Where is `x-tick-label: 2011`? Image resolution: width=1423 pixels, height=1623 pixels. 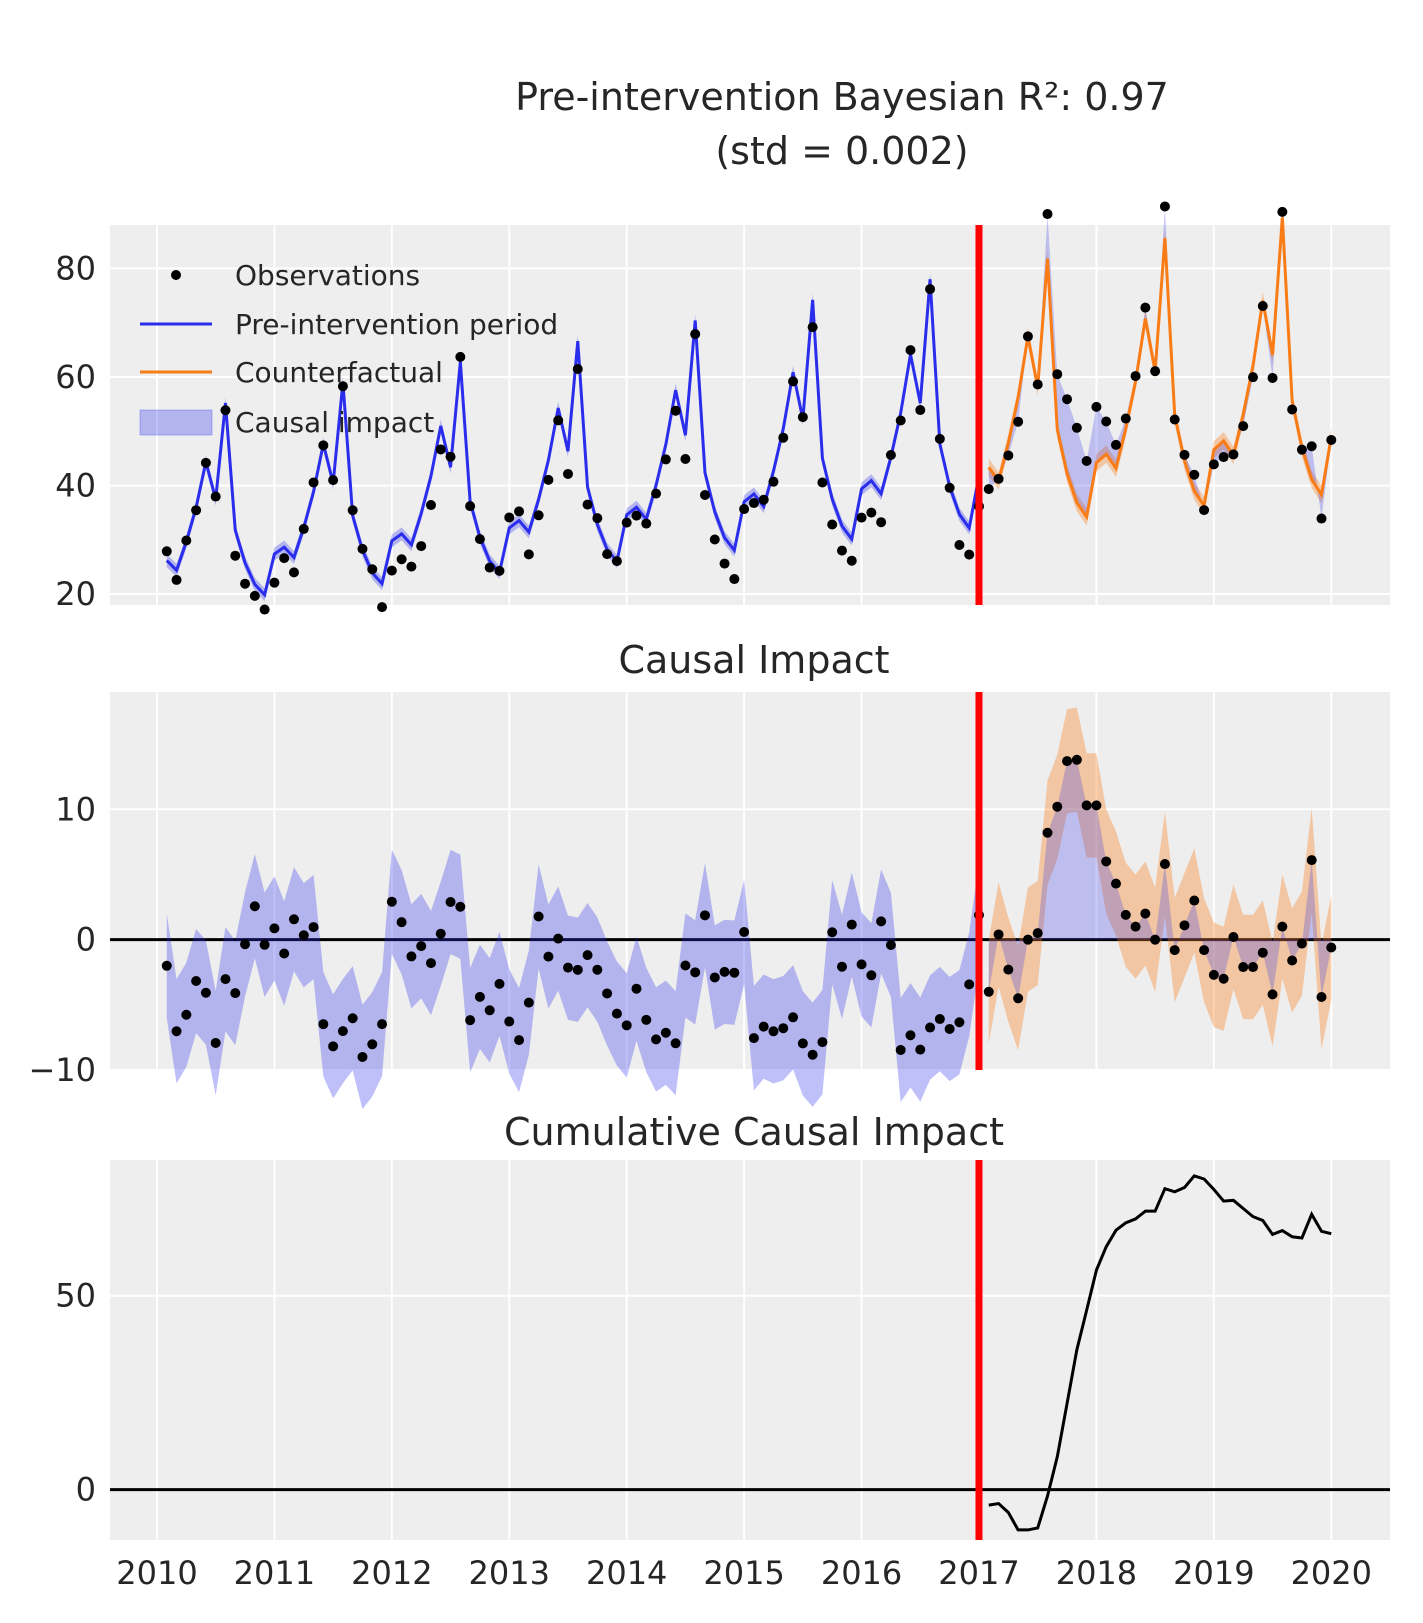 x-tick-label: 2011 is located at coordinates (274, 1573).